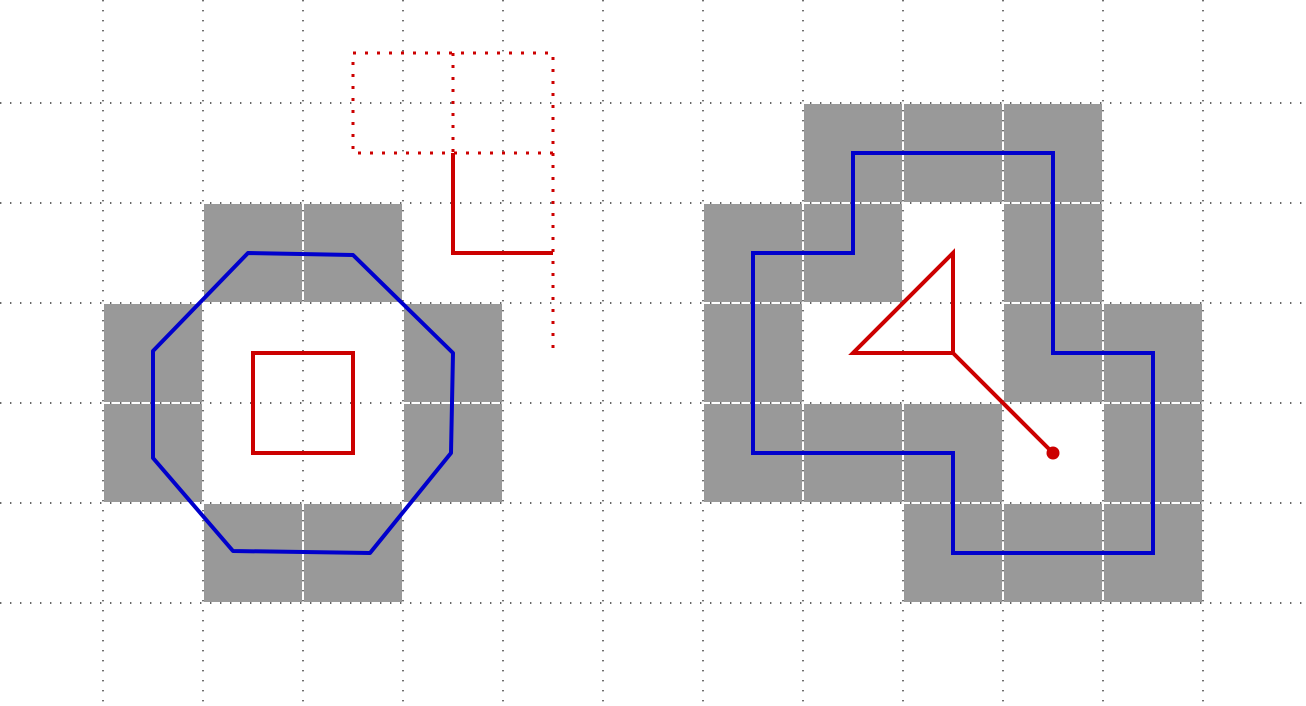  I want to click on top-figure-shapes, so click(453, 199).